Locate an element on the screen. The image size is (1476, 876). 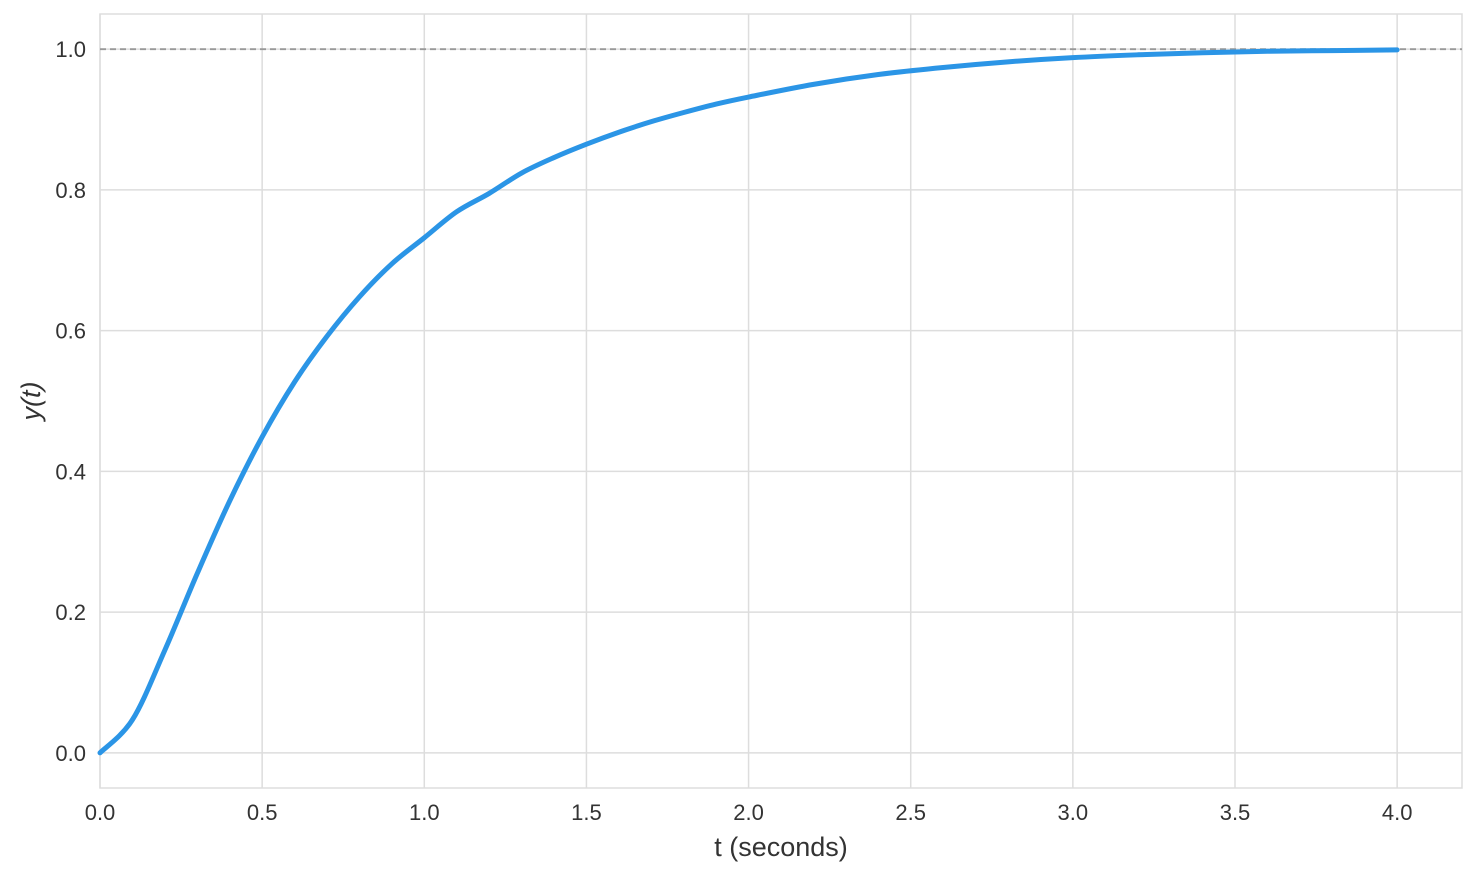
x-tick-label: 1.0 is located at coordinates (424, 812).